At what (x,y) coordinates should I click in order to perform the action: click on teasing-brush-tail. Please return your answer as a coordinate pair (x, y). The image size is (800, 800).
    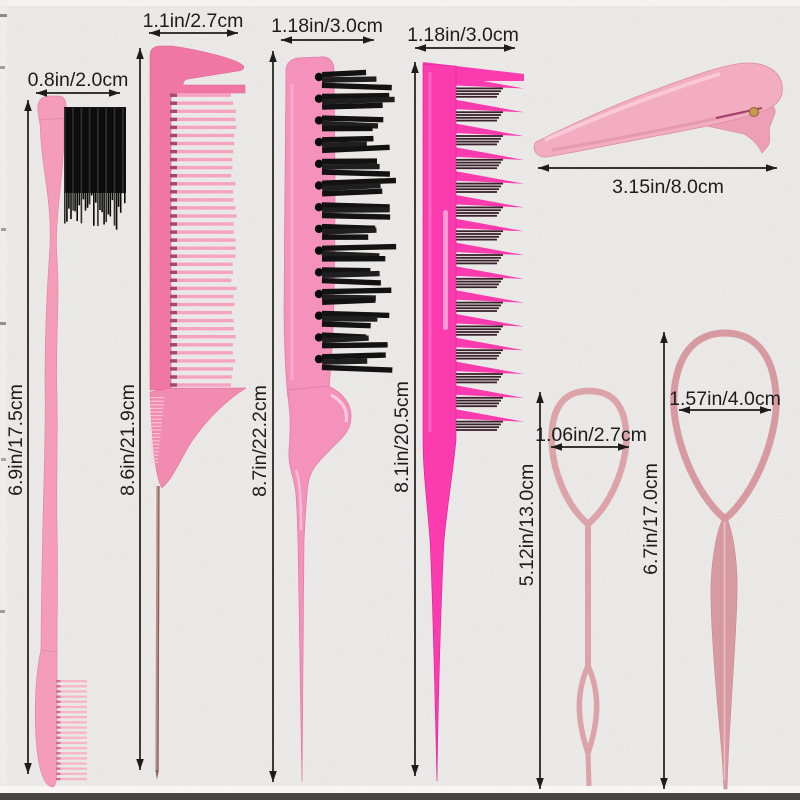
    Looking at the image, I should click on (319, 584).